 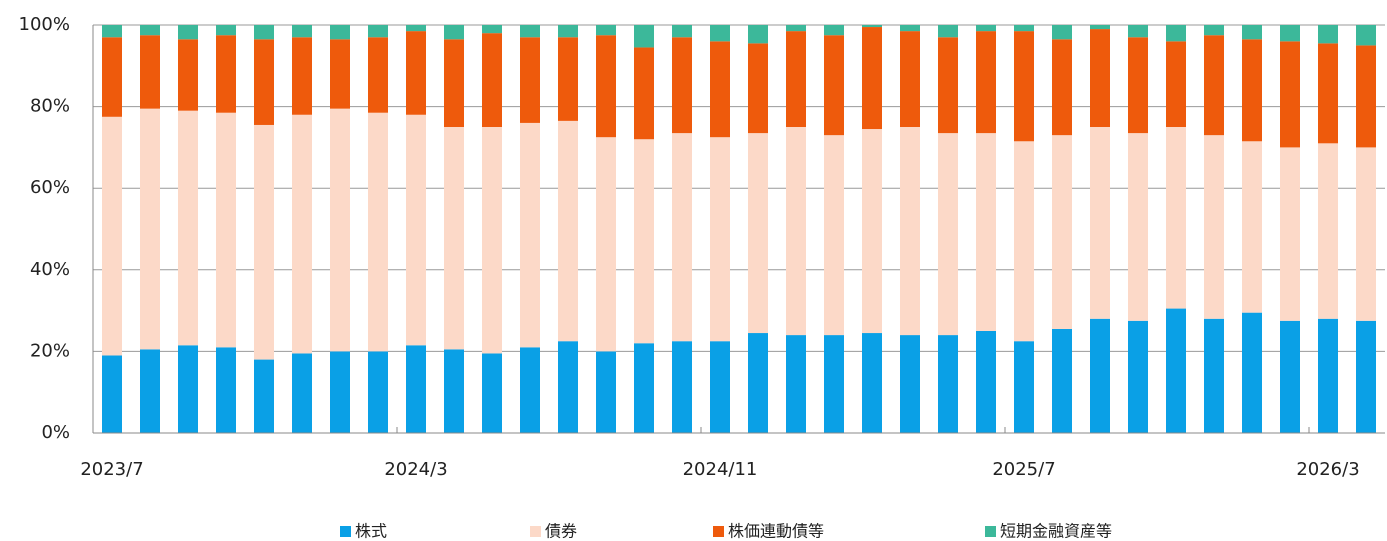 What do you see at coordinates (371, 531) in the screenshot?
I see `legend-label: 株式` at bounding box center [371, 531].